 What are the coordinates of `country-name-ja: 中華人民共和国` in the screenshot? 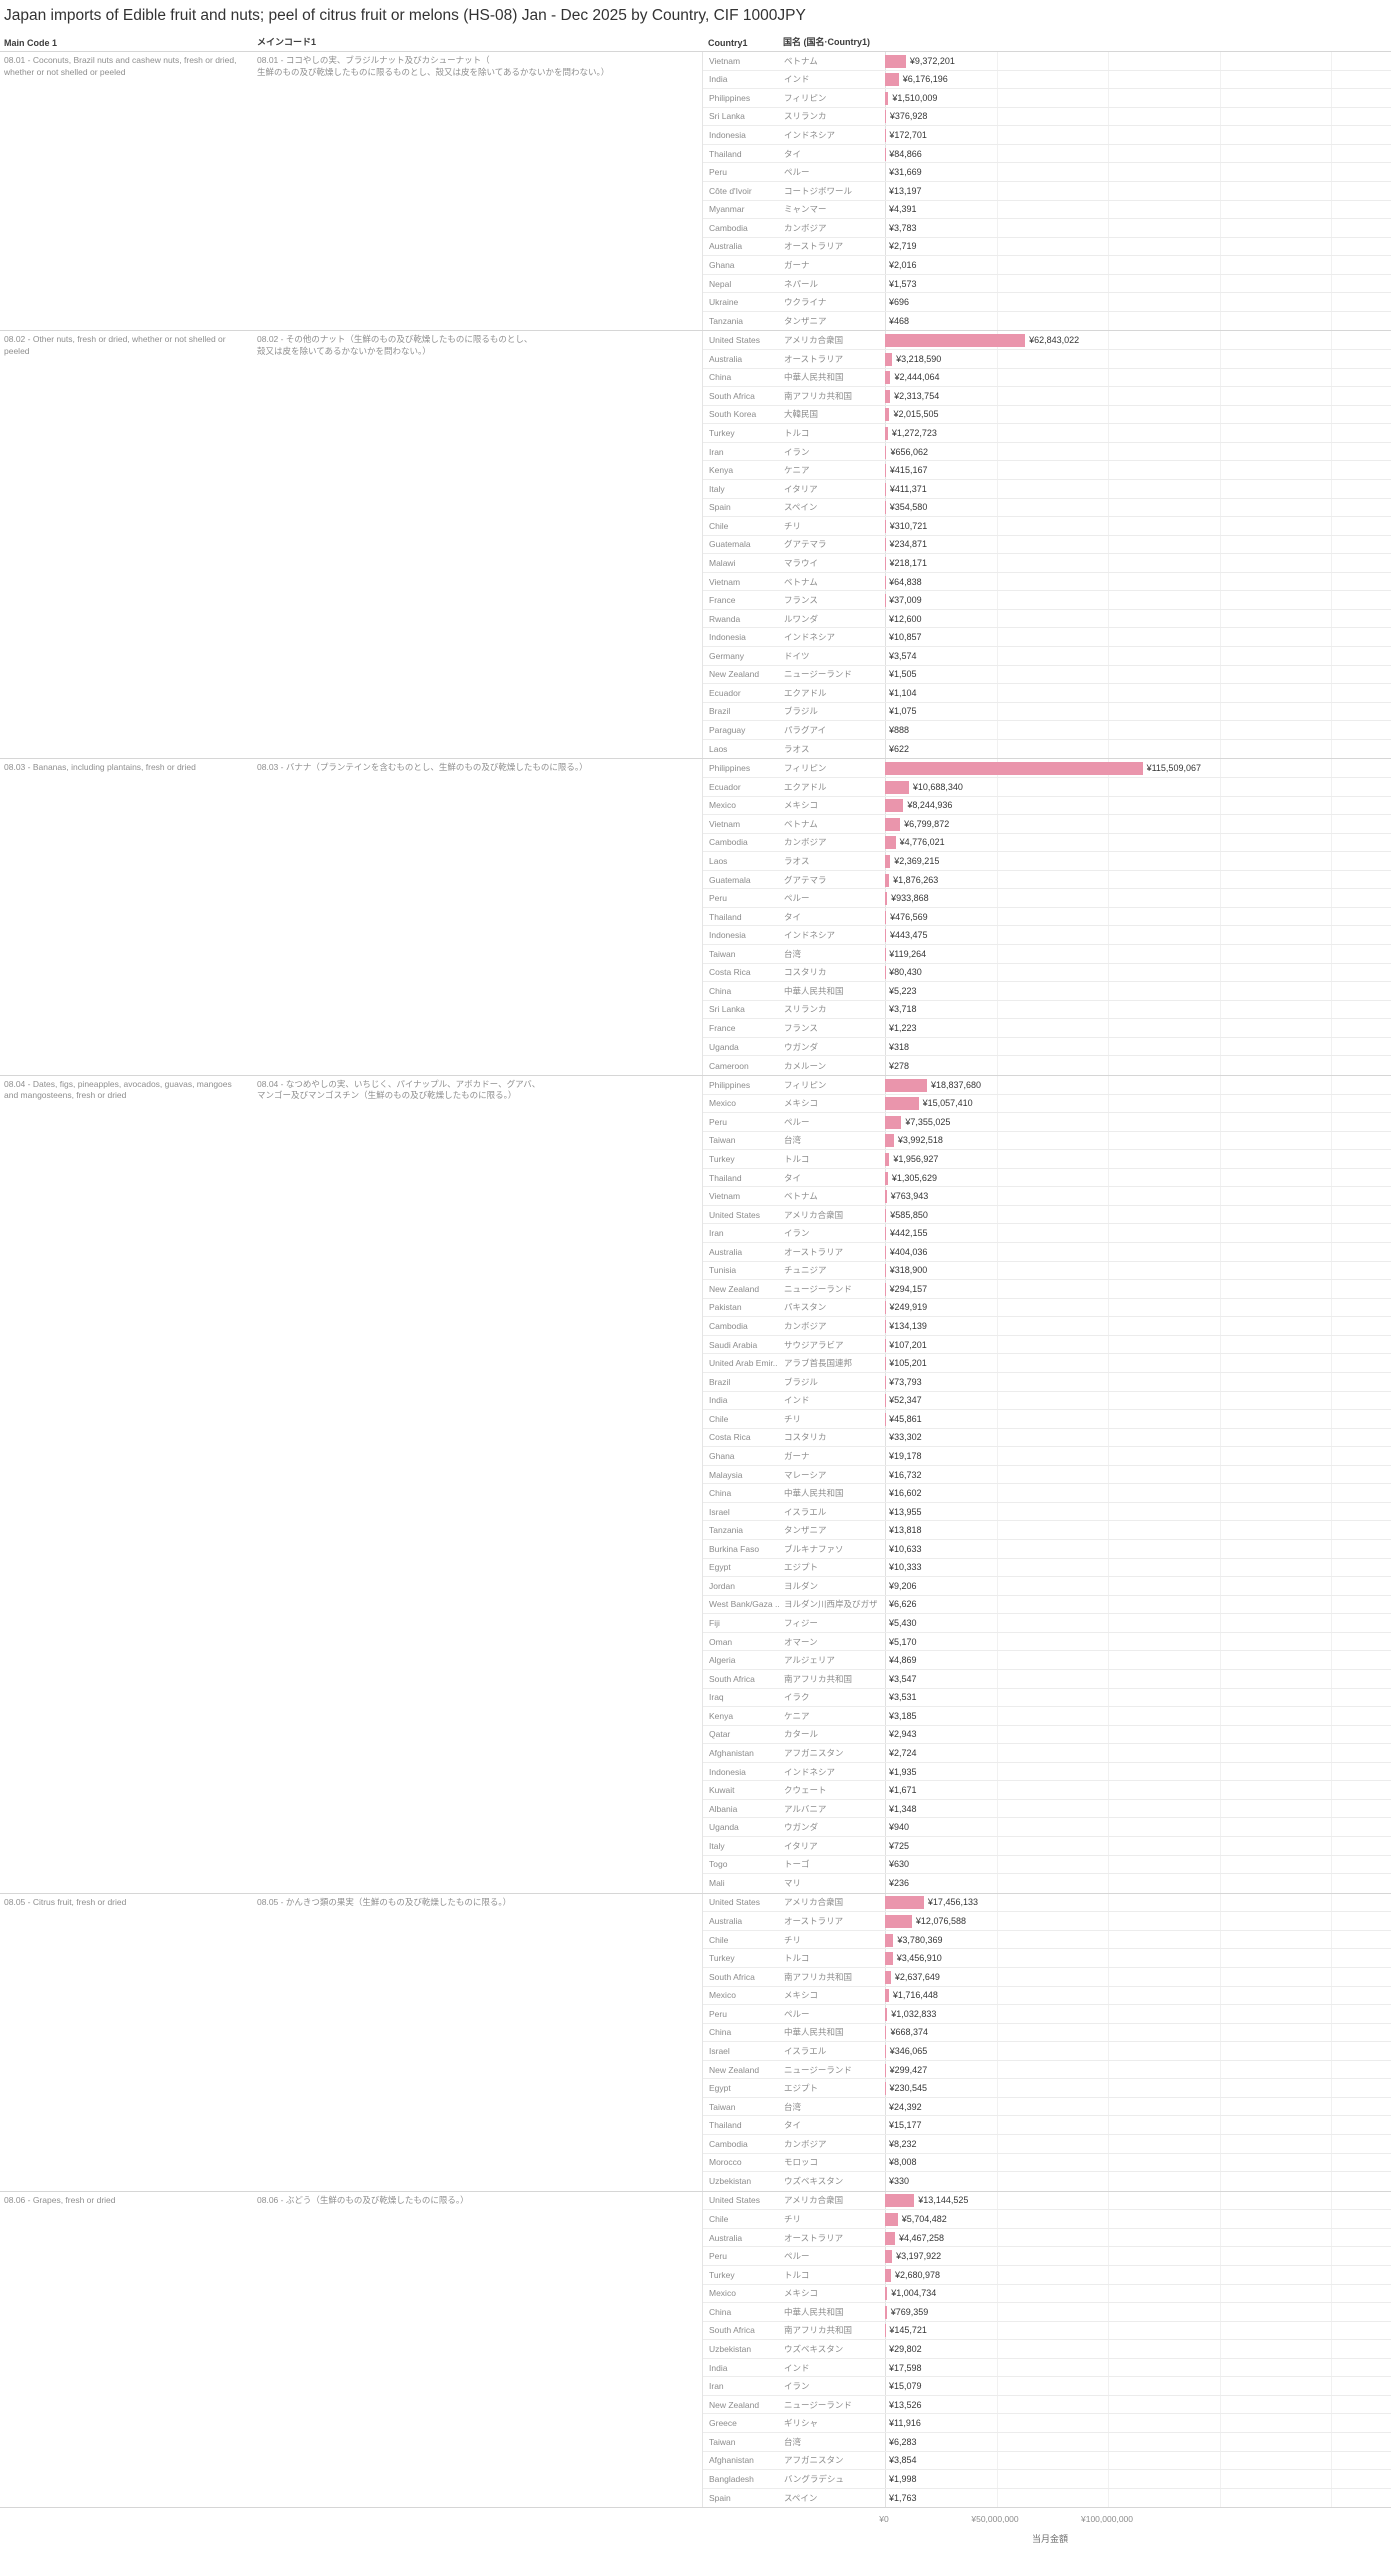 It's located at (814, 2311).